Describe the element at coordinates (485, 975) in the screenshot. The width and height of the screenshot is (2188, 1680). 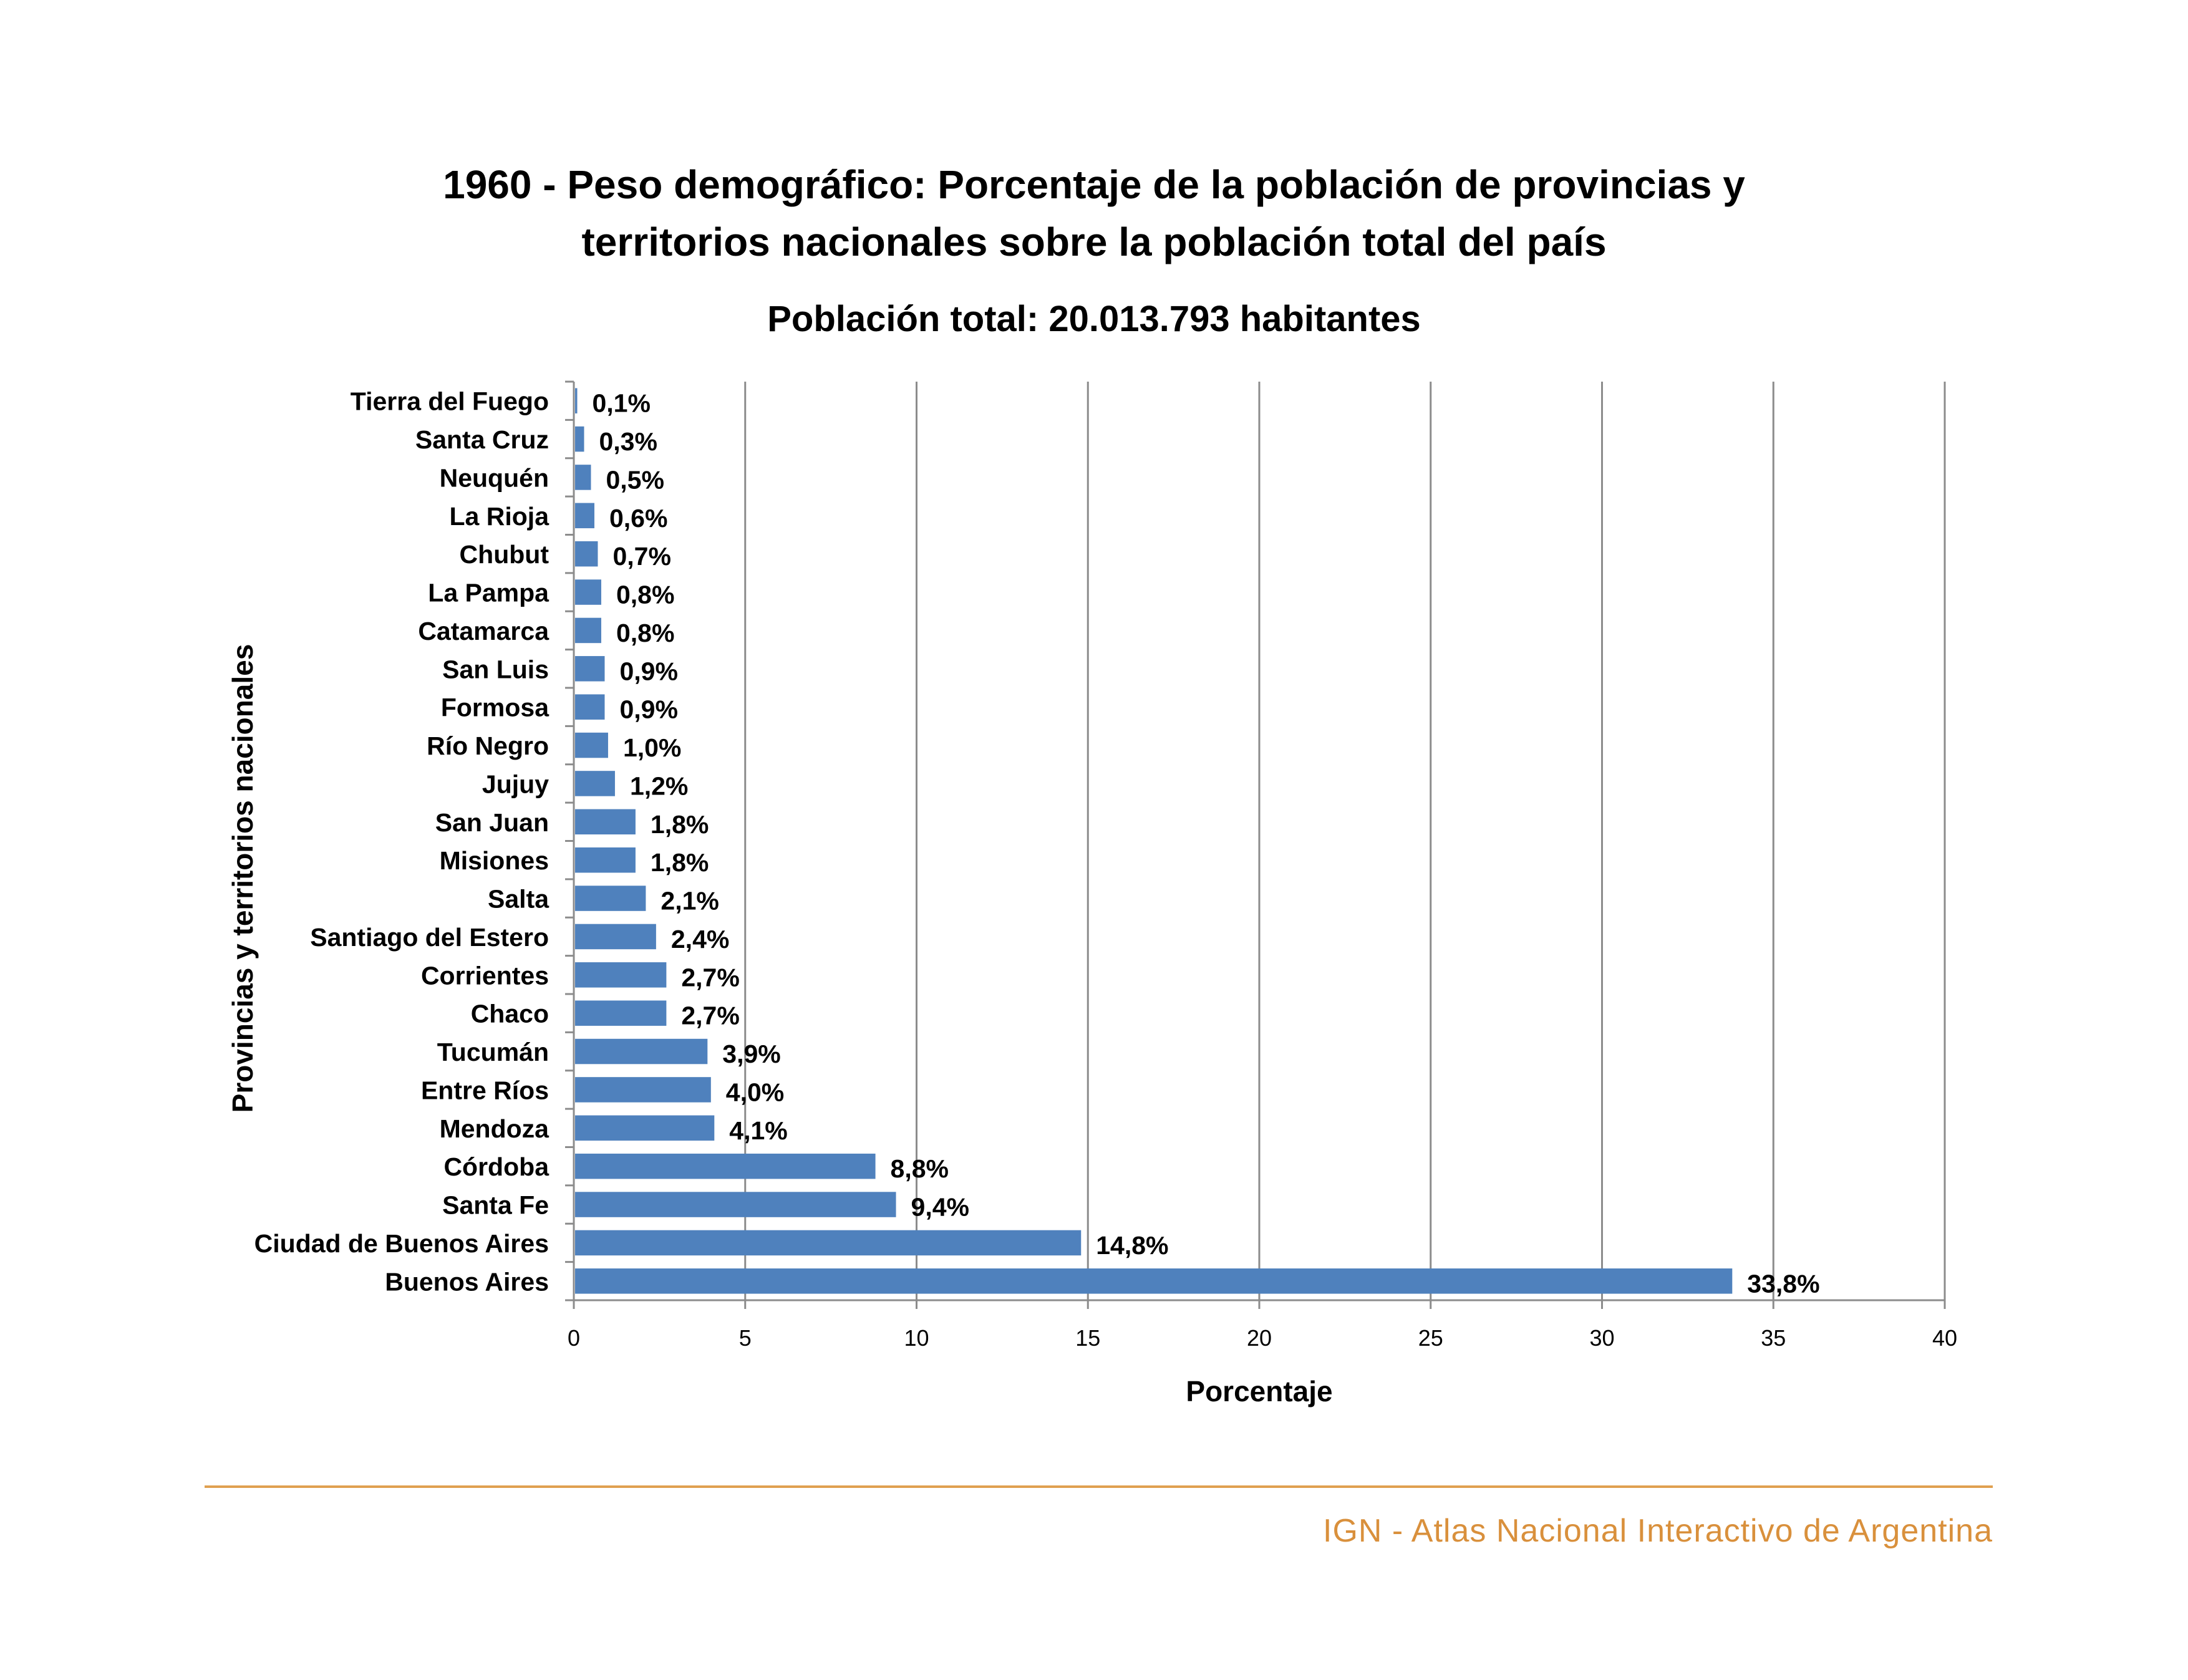
I see `y-category-label: Corrientes` at that location.